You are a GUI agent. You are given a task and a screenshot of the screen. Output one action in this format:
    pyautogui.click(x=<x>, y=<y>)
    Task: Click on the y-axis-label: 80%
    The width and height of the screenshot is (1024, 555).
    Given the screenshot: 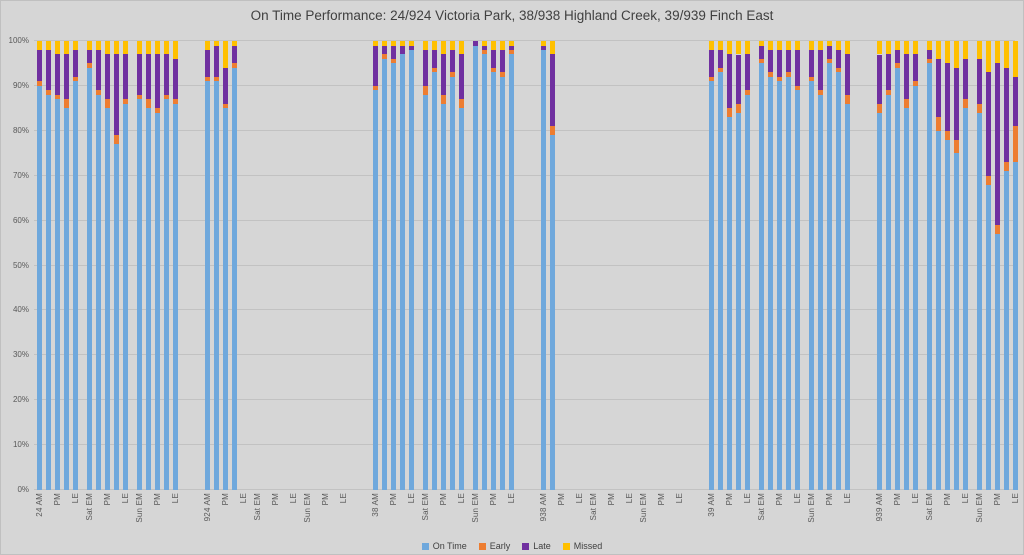 What is the action you would take?
    pyautogui.click(x=20, y=130)
    